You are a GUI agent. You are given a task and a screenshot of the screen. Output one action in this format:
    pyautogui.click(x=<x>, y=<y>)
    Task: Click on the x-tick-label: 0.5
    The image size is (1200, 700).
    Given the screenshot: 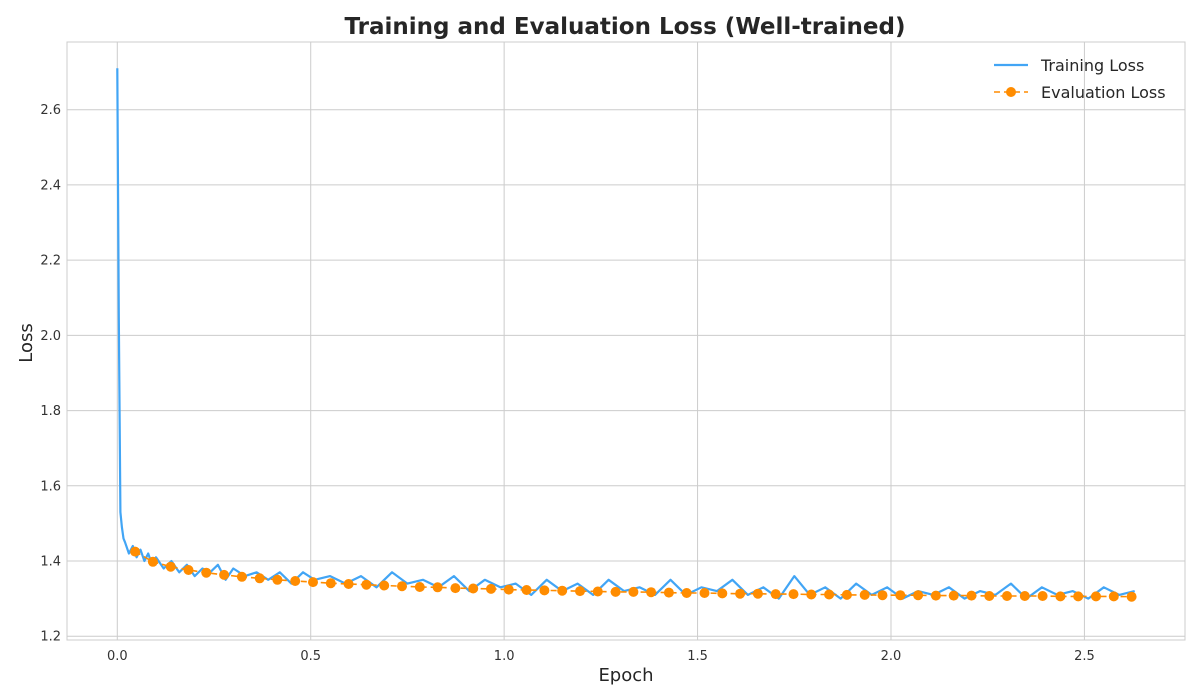 What is the action you would take?
    pyautogui.click(x=310, y=656)
    